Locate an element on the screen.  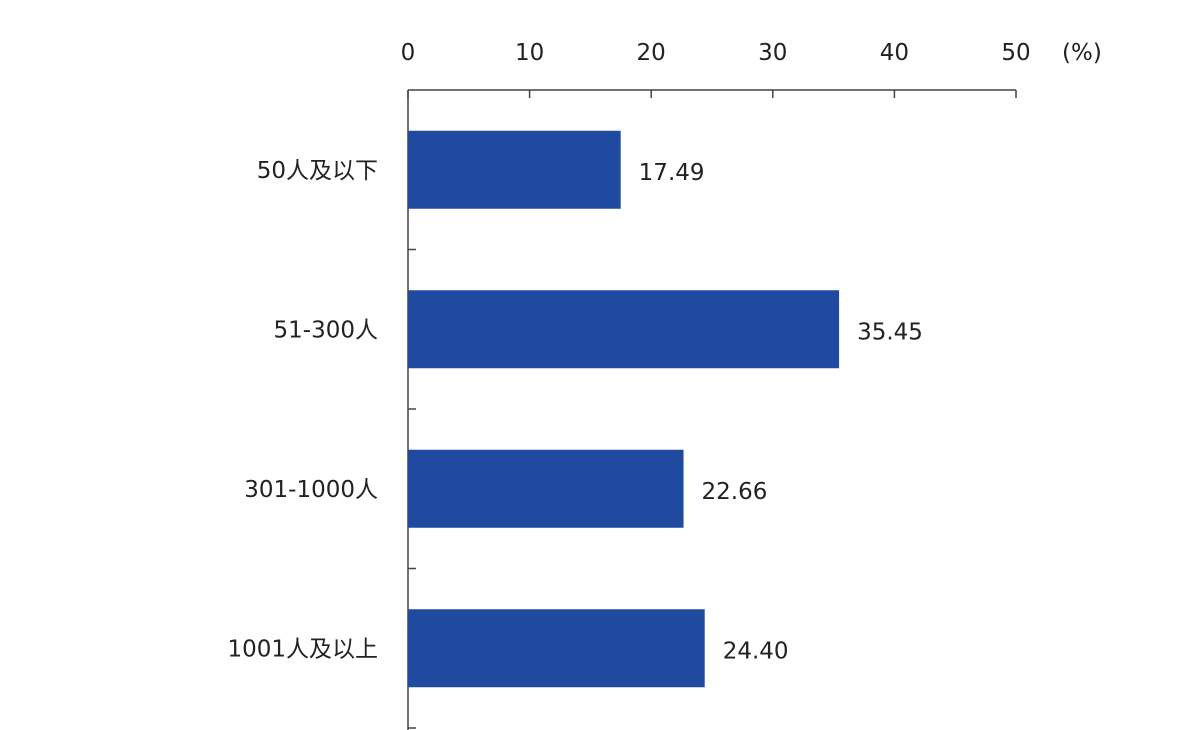
category-labels: 50人及以下 51-300人 301-1000人 1001人及以上 is located at coordinates (302, 410).